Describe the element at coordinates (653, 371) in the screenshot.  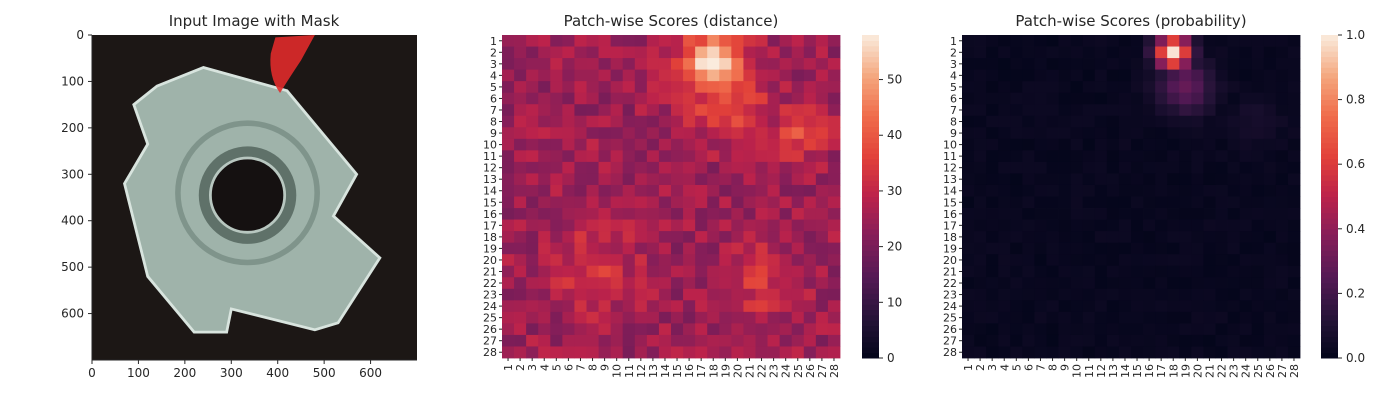
I see `x-tick-label: 13` at that location.